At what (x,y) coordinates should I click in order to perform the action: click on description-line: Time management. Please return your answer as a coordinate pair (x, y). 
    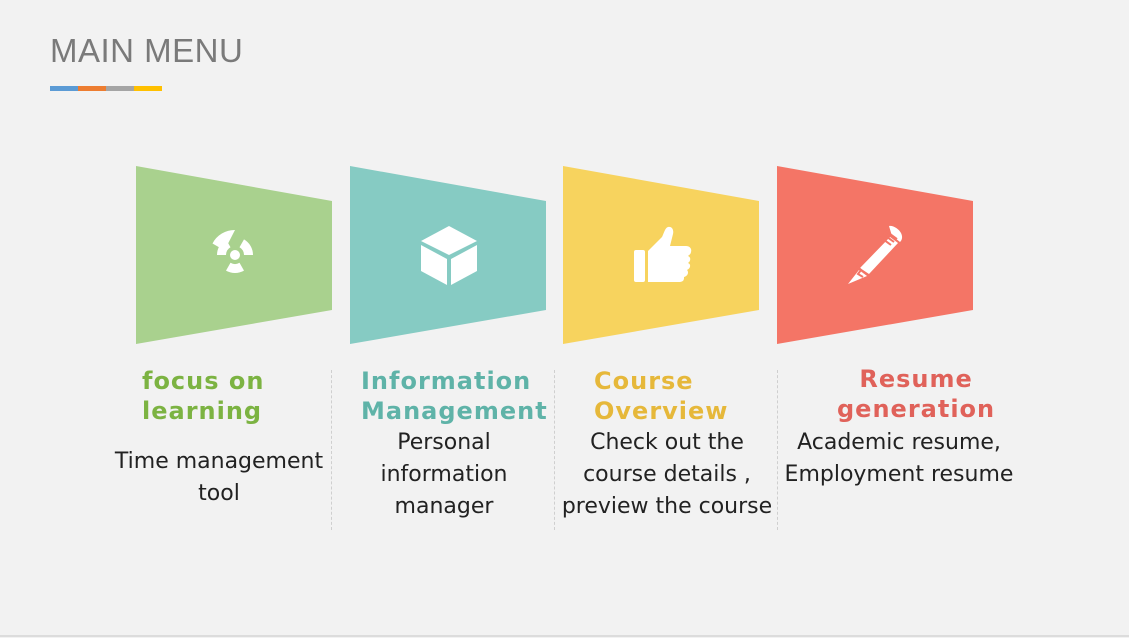
    Looking at the image, I should click on (219, 461).